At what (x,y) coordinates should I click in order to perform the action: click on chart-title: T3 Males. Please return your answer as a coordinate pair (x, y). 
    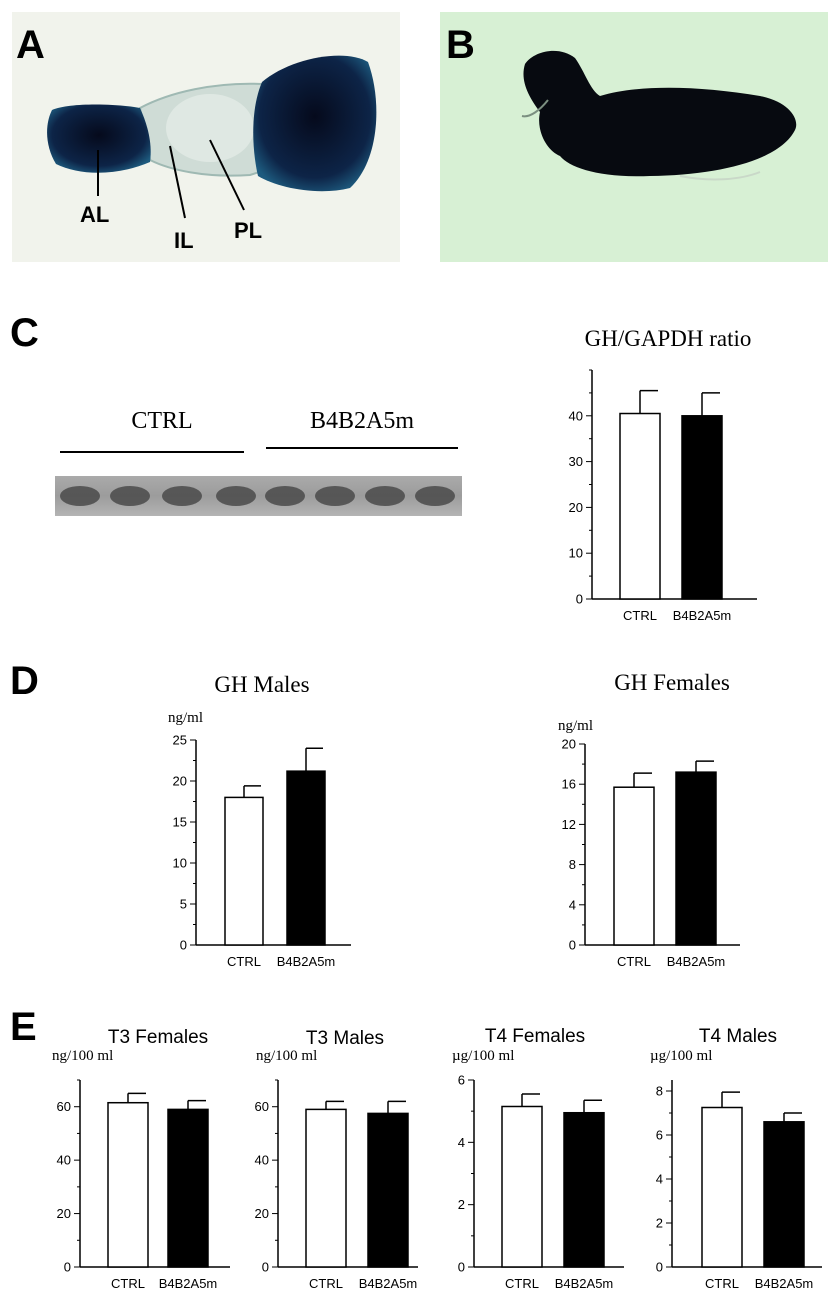
    Looking at the image, I should click on (345, 1038).